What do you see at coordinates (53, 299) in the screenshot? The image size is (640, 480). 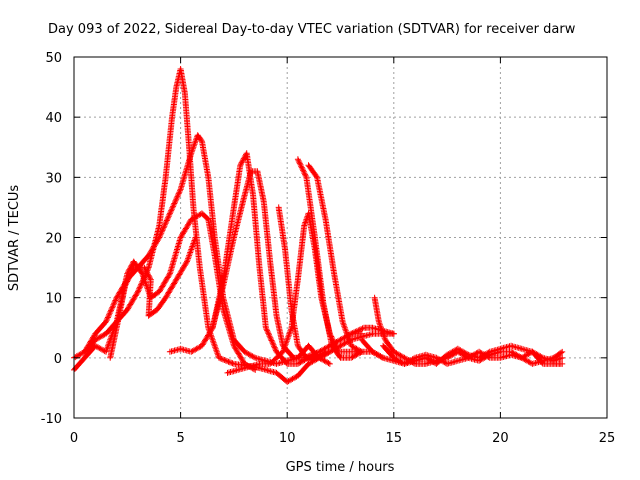 I see `y-tick-label: 10` at bounding box center [53, 299].